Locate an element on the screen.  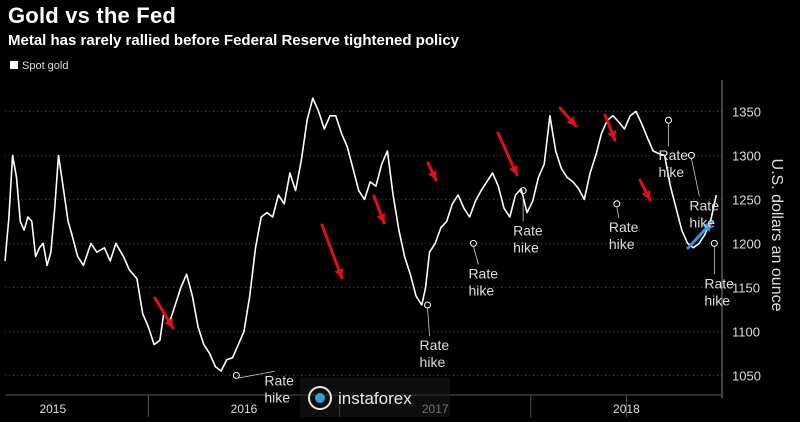
y-tick-label: 1150 is located at coordinates (746, 287).